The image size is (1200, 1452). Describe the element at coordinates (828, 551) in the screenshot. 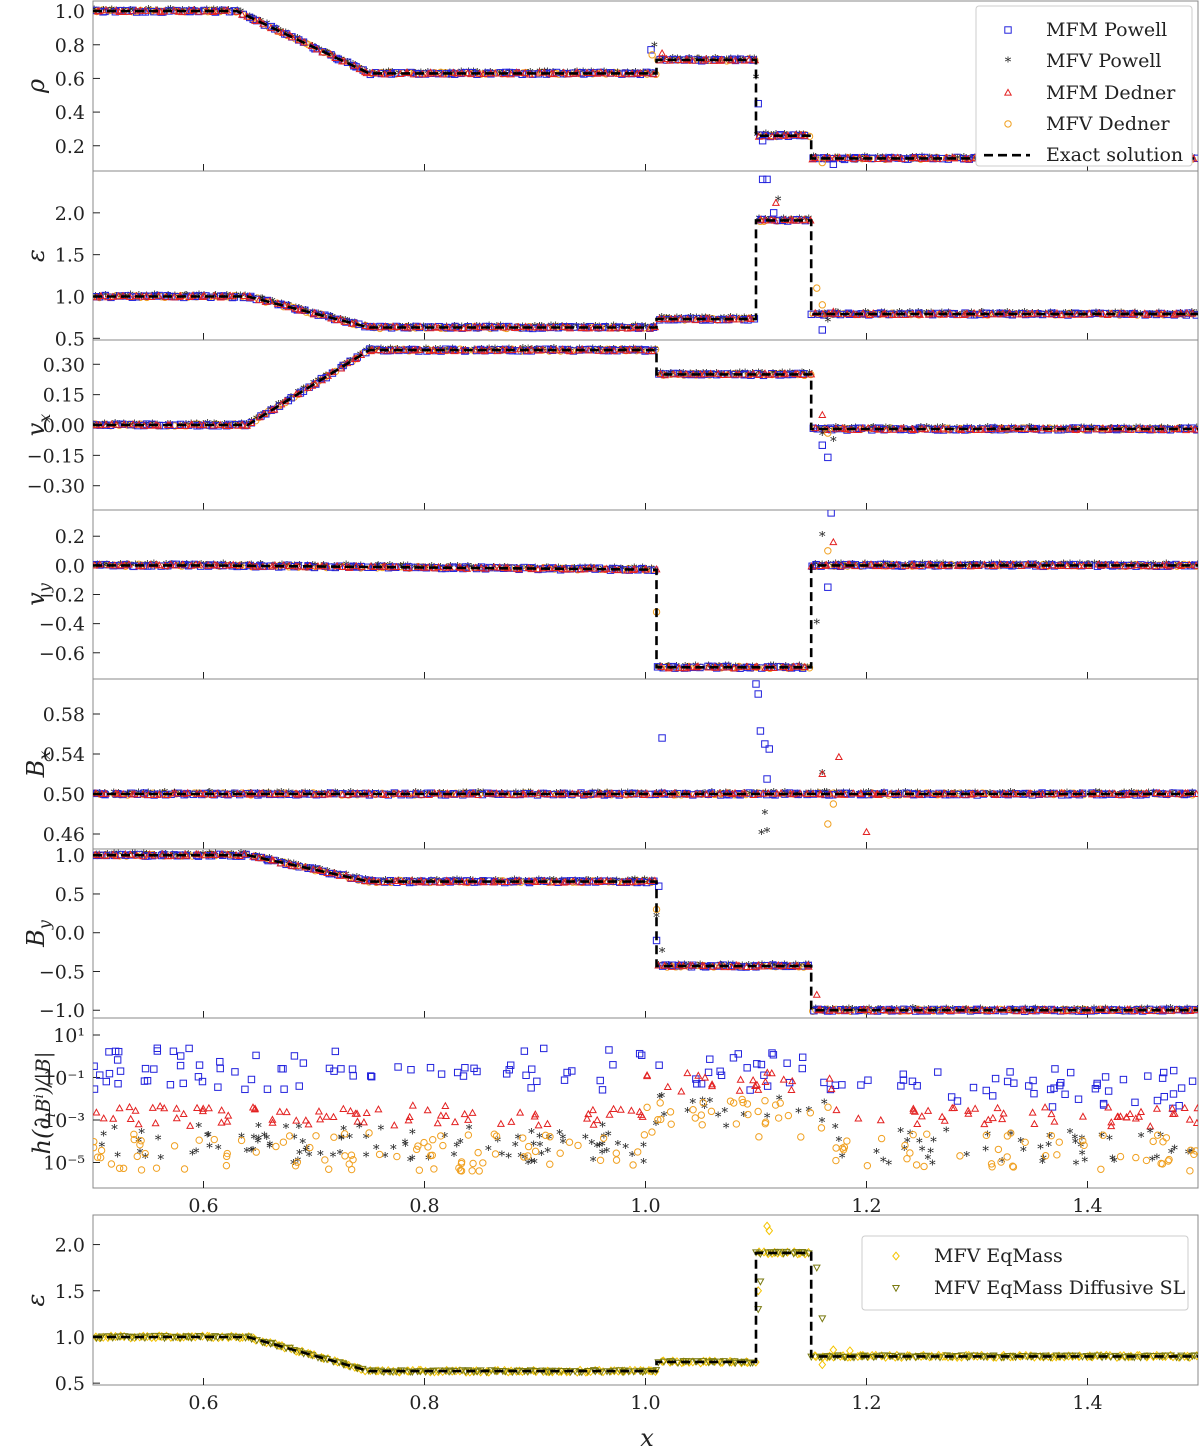

I see `mfv_dedner-outlier` at that location.